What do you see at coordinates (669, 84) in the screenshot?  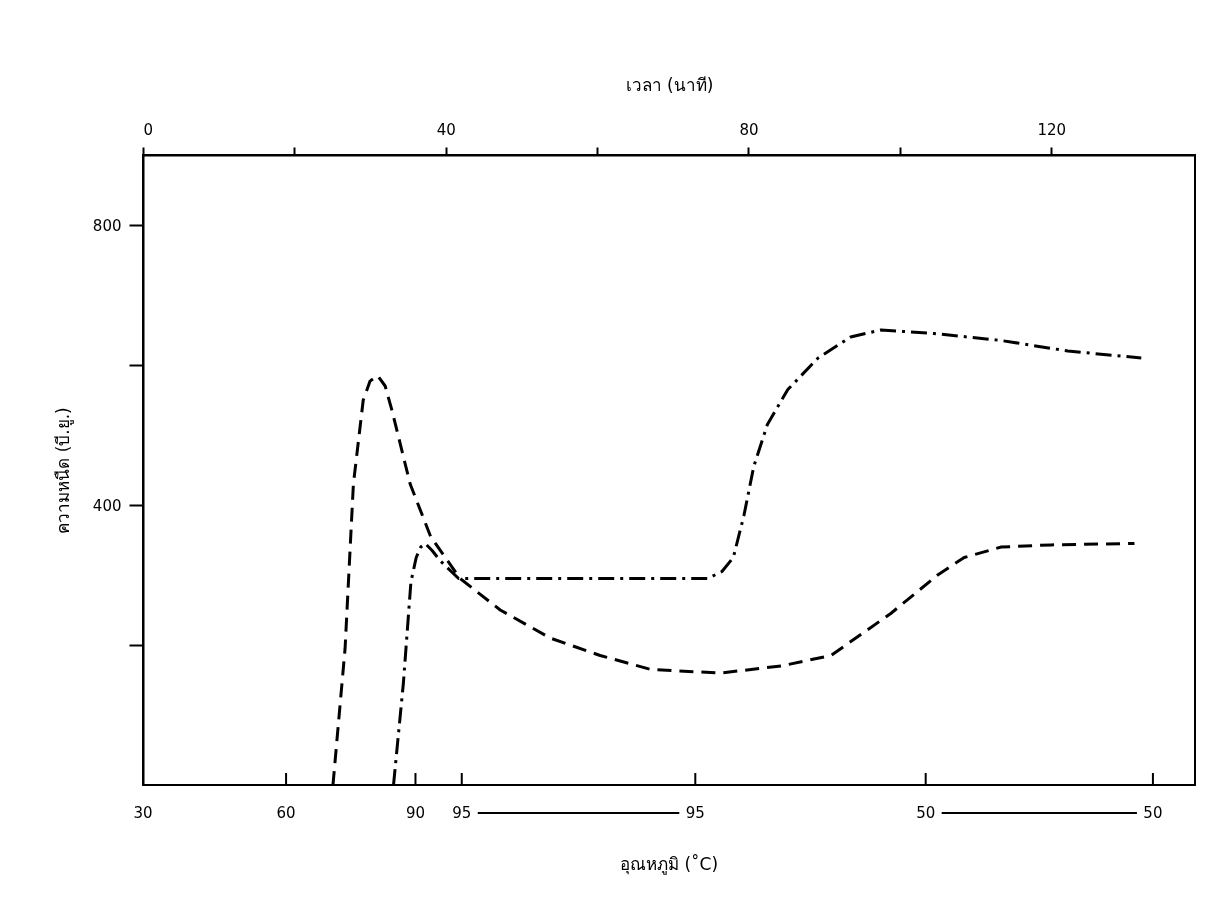 I see `x-axis-title: เวลา (นาที)` at bounding box center [669, 84].